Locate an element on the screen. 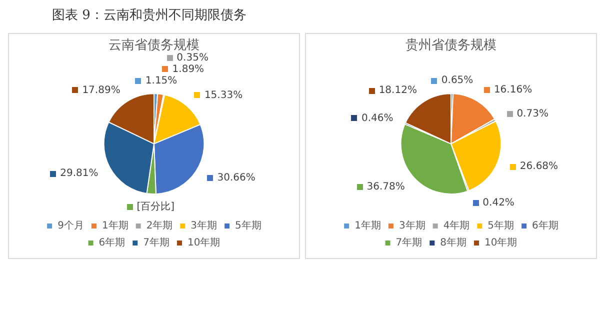  data-label: 16.16% is located at coordinates (513, 90).